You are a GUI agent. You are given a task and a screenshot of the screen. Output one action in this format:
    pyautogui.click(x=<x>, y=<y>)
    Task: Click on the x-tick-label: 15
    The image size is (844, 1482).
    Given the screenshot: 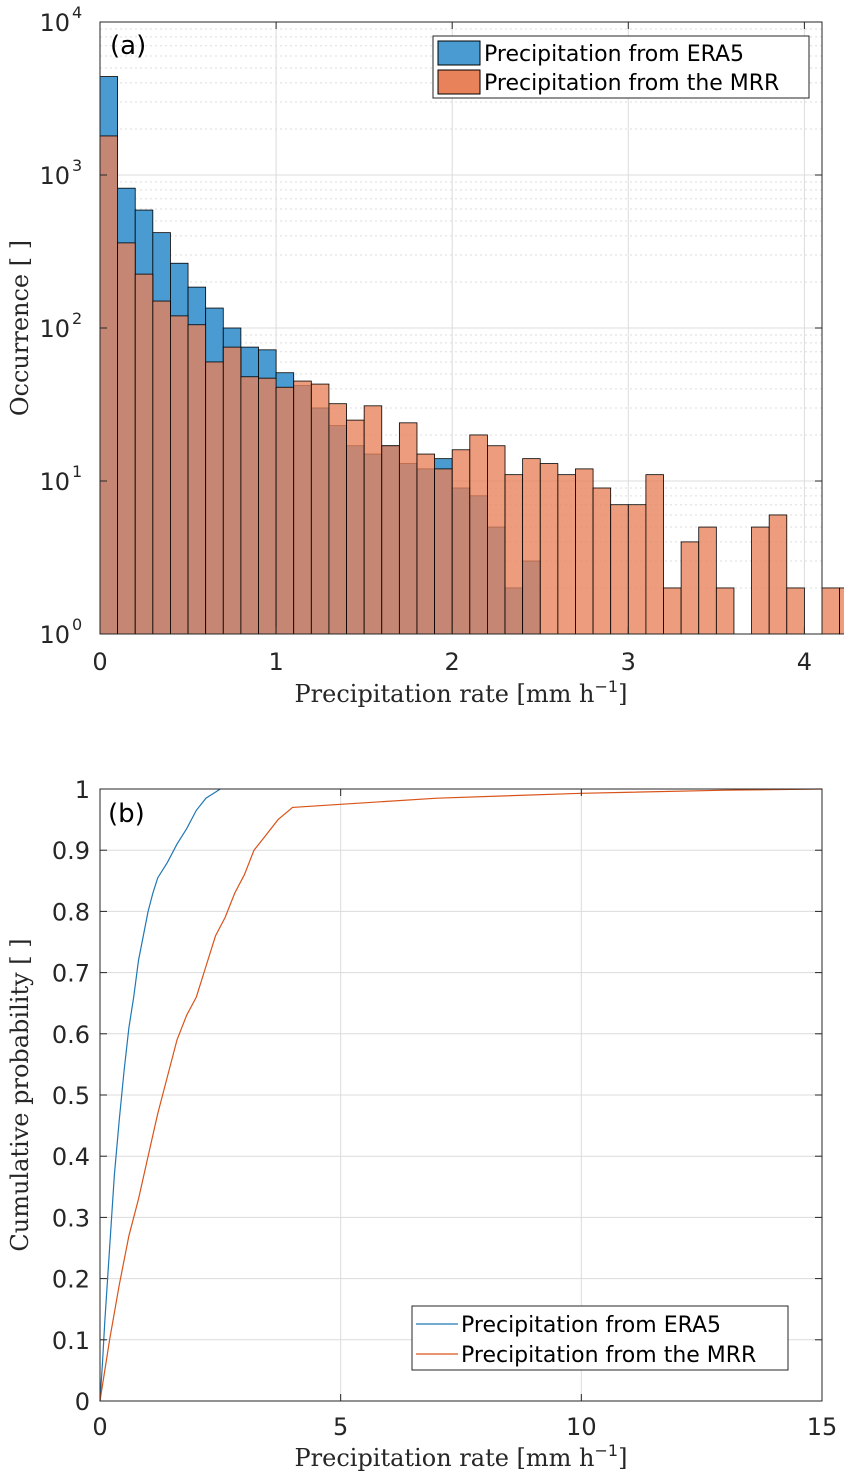 What is the action you would take?
    pyautogui.click(x=822, y=1427)
    